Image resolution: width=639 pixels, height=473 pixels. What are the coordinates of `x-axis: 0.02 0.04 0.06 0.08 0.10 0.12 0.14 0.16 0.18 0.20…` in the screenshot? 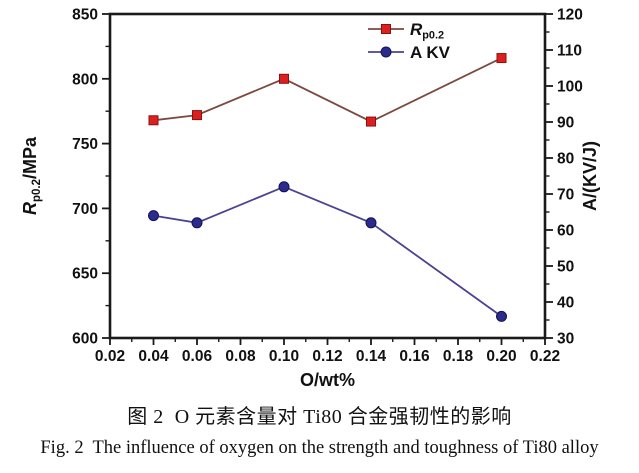 It's located at (327, 364).